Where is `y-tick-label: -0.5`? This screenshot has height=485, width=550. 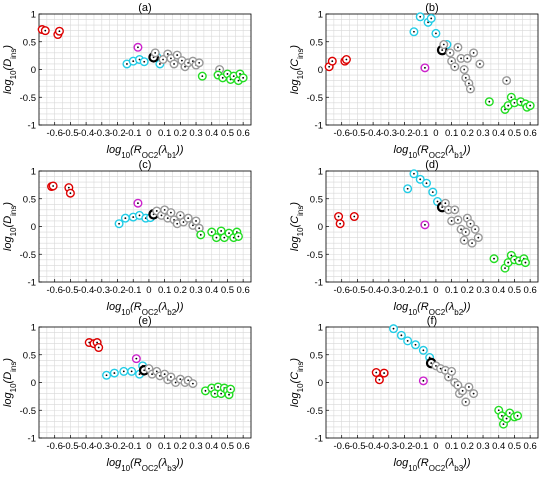
y-tick-label: -0.5 is located at coordinates (28, 411).